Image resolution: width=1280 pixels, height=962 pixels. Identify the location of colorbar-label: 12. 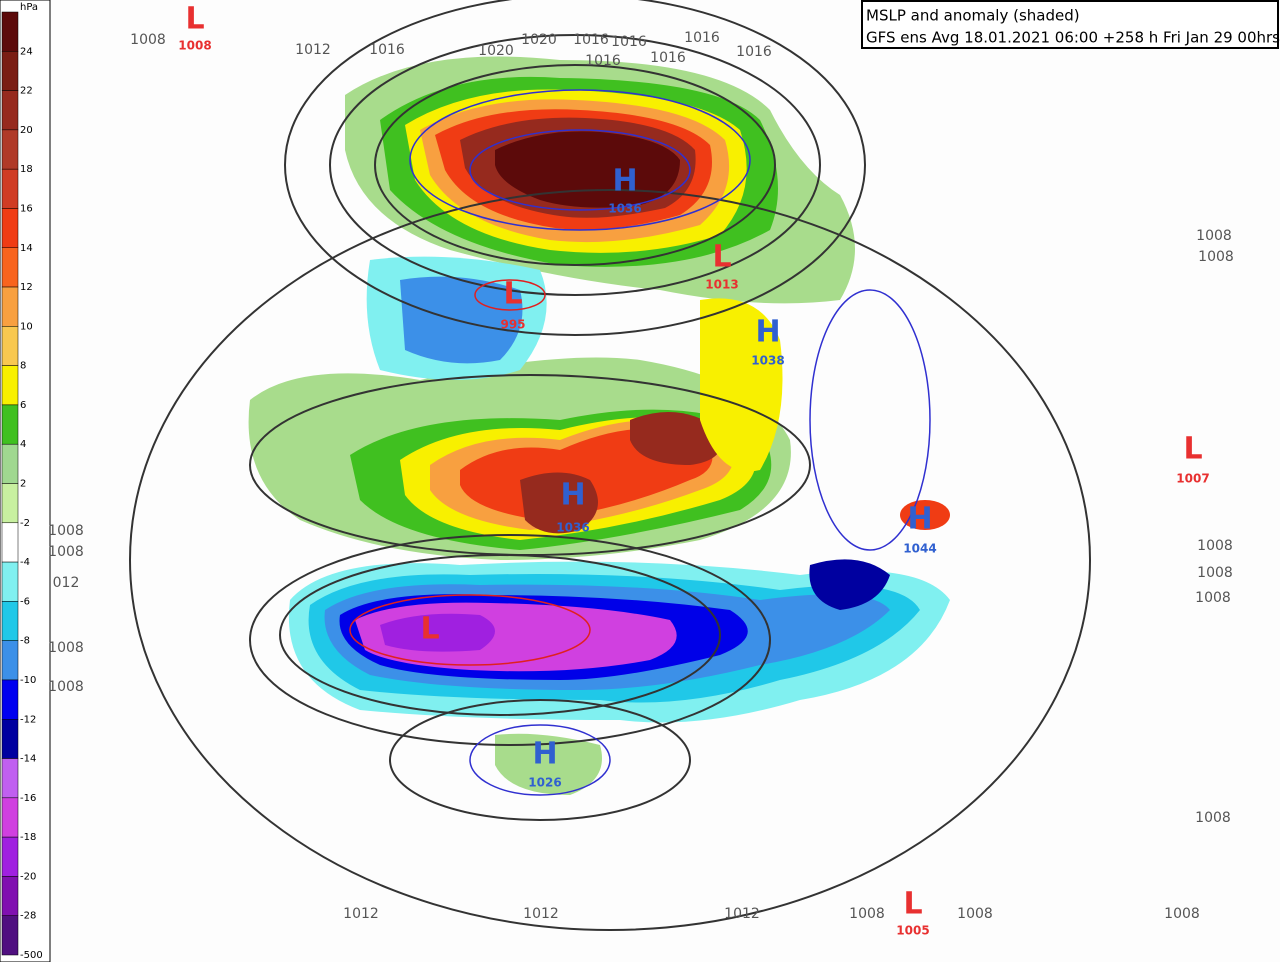
(26, 287).